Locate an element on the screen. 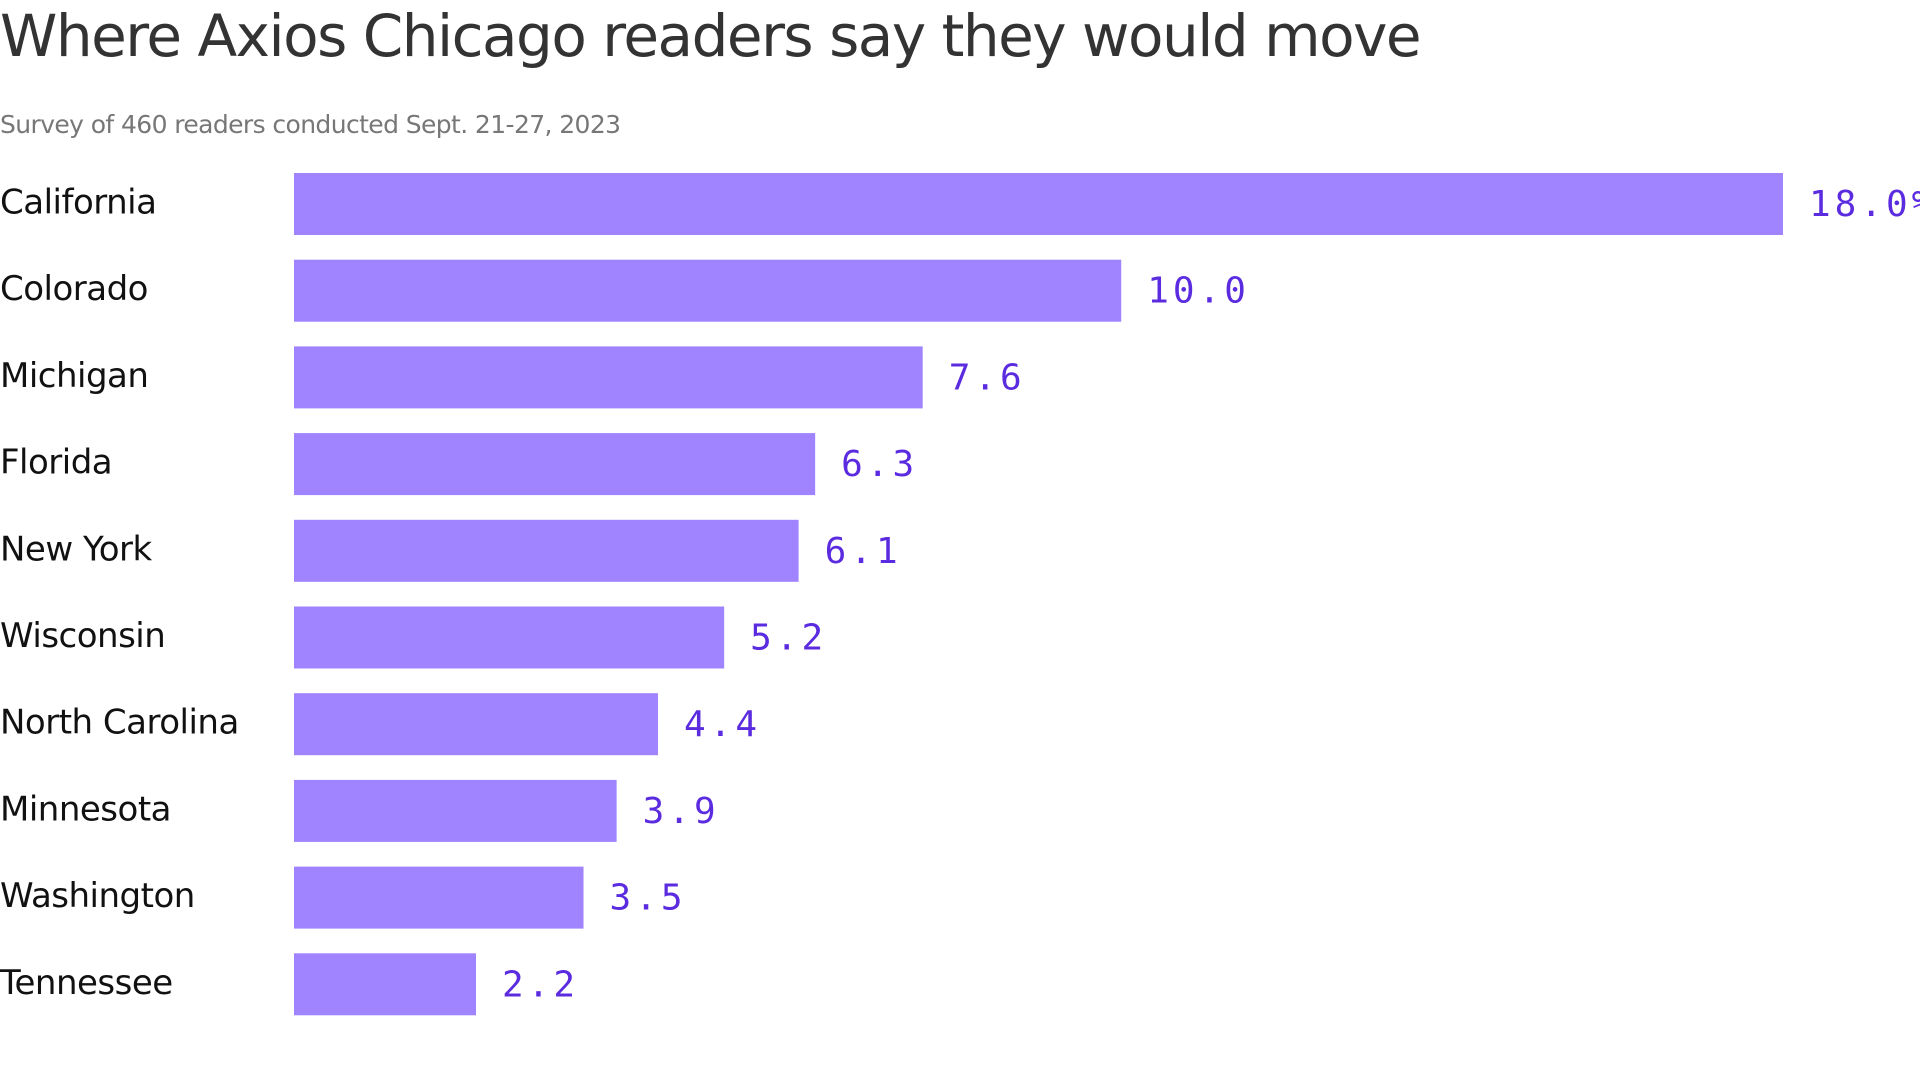 The height and width of the screenshot is (1080, 1920). category-label: Wisconsin is located at coordinates (82, 636).